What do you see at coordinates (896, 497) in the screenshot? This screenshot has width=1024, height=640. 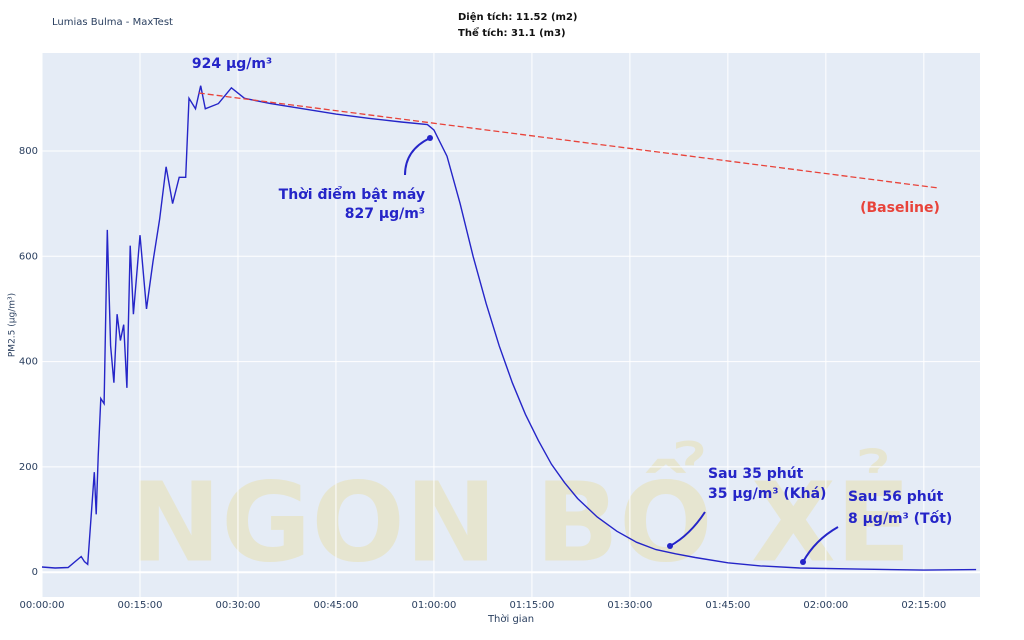 I see `annotation: Sau 56 phút` at bounding box center [896, 497].